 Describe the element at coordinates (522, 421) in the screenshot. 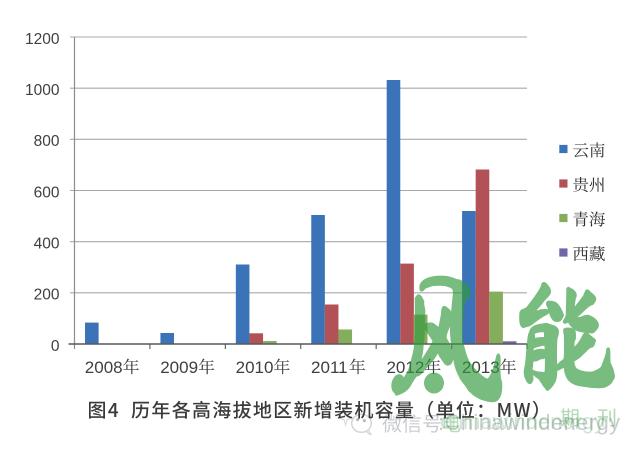

I see `svg-text: chinawindenergy` at that location.